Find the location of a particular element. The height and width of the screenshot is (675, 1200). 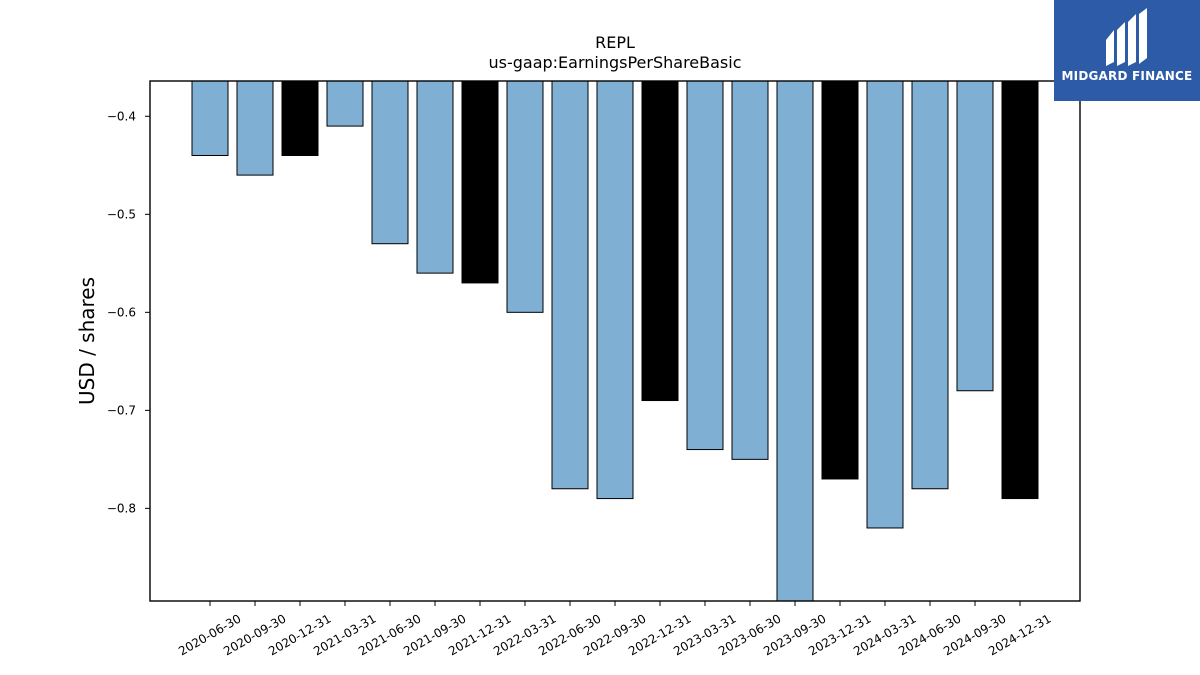

midgard-finance-logo: MIDGARD FINANCE is located at coordinates (1127, 50).